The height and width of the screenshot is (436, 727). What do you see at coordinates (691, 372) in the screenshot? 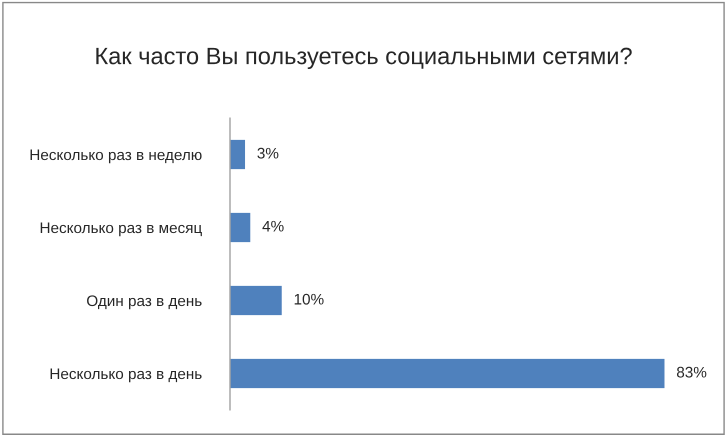
I see `data-label: 83%` at bounding box center [691, 372].